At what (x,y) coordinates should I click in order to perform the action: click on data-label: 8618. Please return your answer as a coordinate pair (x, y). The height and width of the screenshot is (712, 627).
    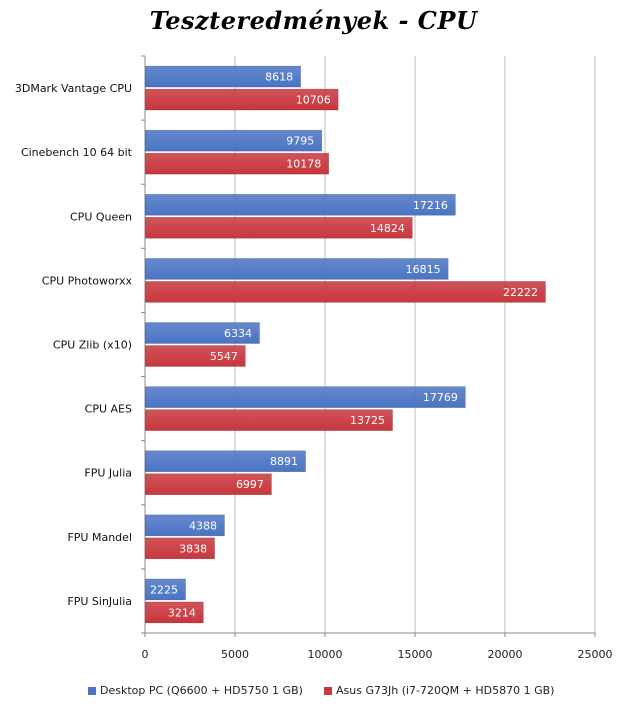
    Looking at the image, I should click on (279, 77).